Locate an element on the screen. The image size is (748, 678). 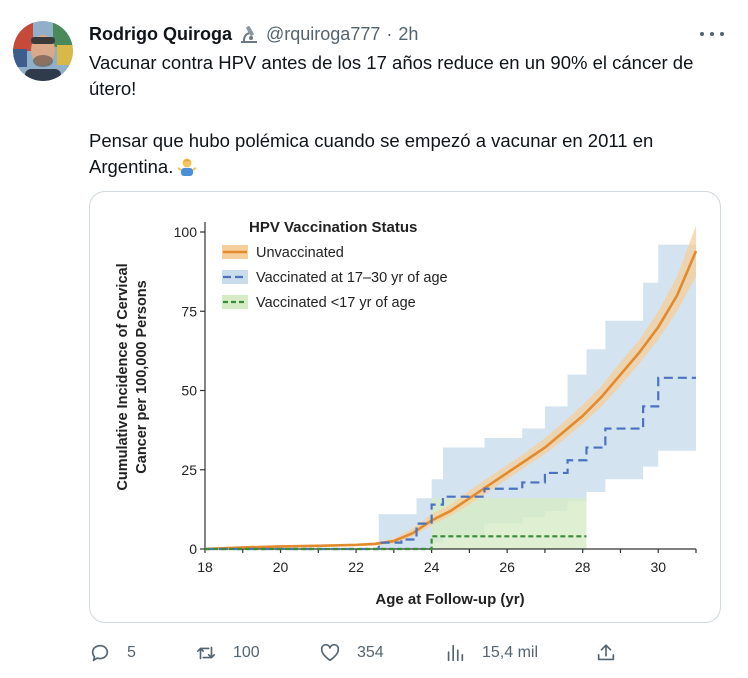
timestamp: 2h is located at coordinates (408, 33).